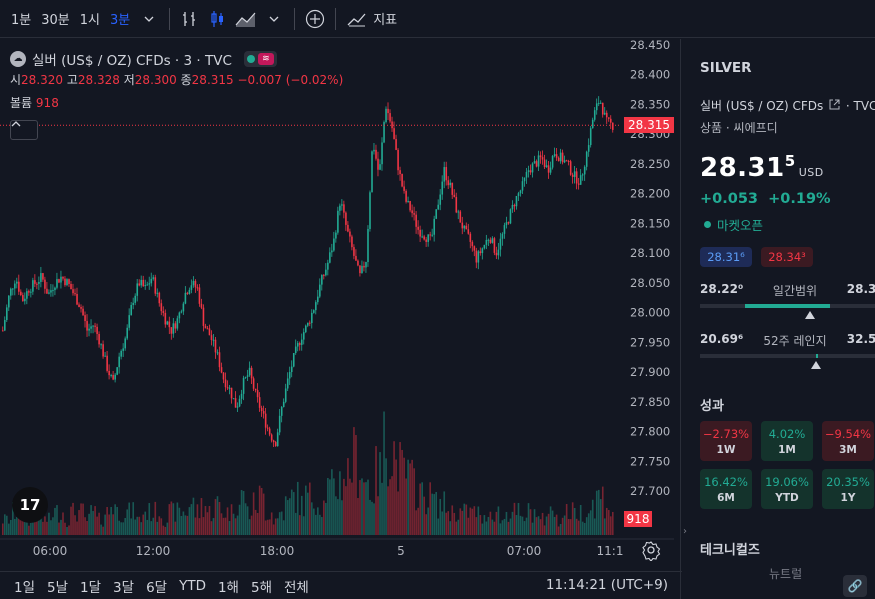 The width and height of the screenshot is (875, 599). What do you see at coordinates (30, 505) in the screenshot?
I see `tradingview-logo-icon: 17` at bounding box center [30, 505].